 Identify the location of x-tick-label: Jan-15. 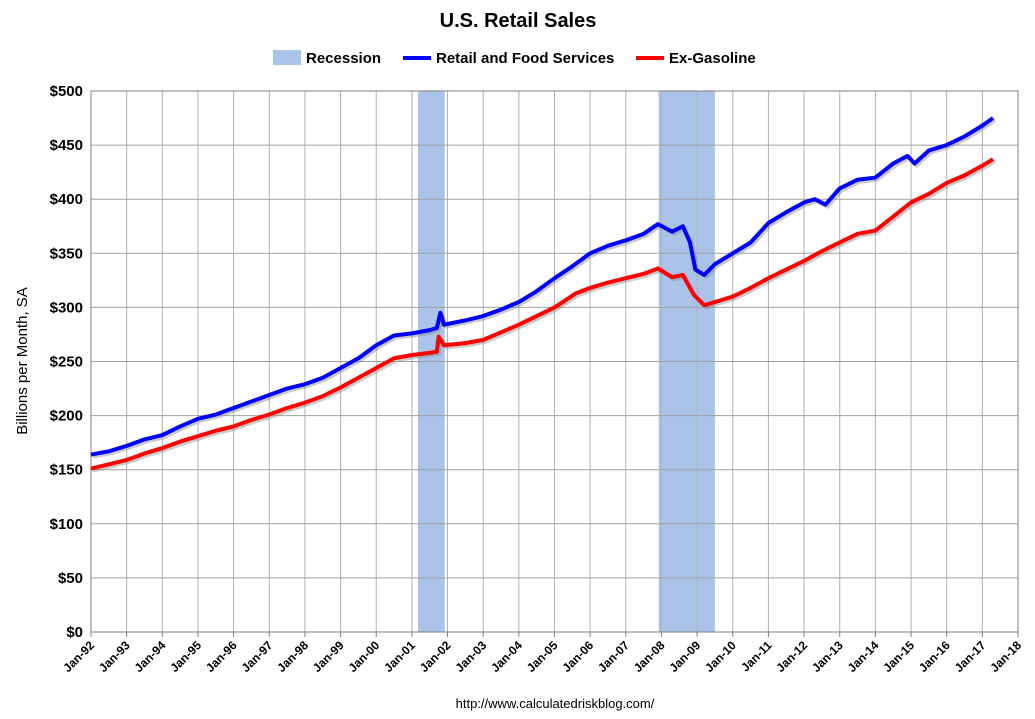
(898, 656).